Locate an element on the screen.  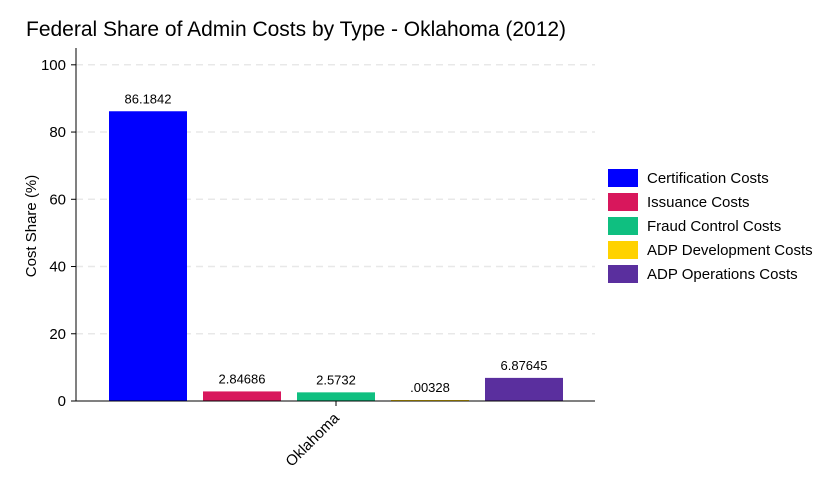
legend-item: Issuance Costs is located at coordinates (710, 202).